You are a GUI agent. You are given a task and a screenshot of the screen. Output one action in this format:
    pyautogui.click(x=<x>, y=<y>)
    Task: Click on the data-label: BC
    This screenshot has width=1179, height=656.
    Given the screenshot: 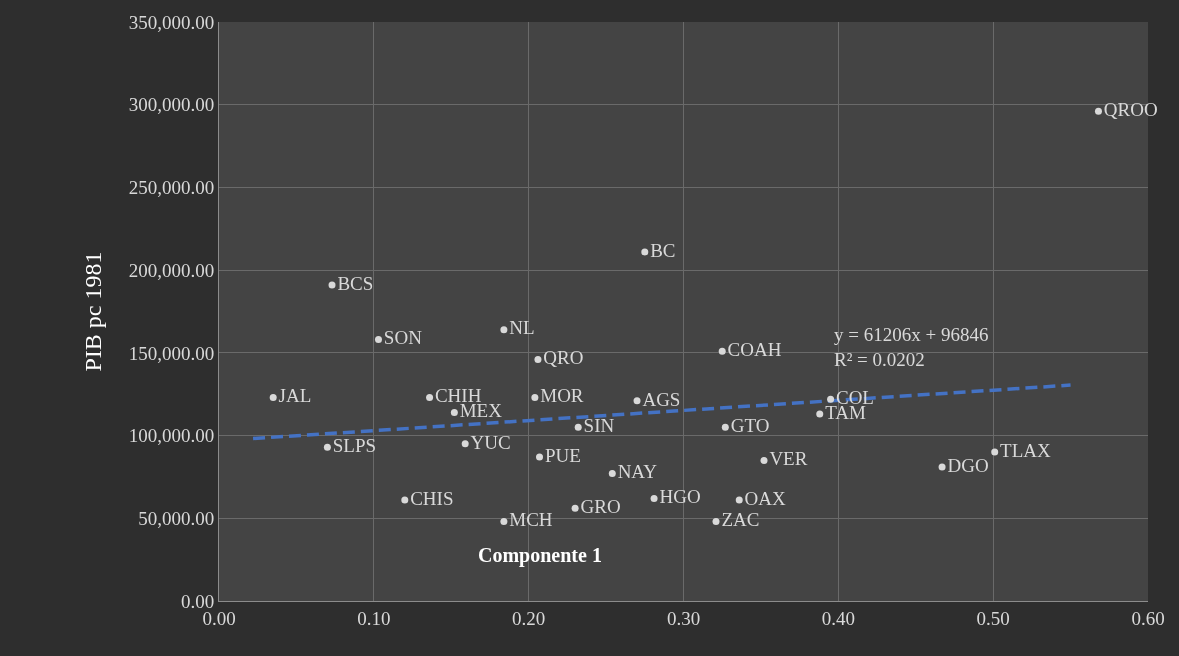 What is the action you would take?
    pyautogui.click(x=663, y=250)
    